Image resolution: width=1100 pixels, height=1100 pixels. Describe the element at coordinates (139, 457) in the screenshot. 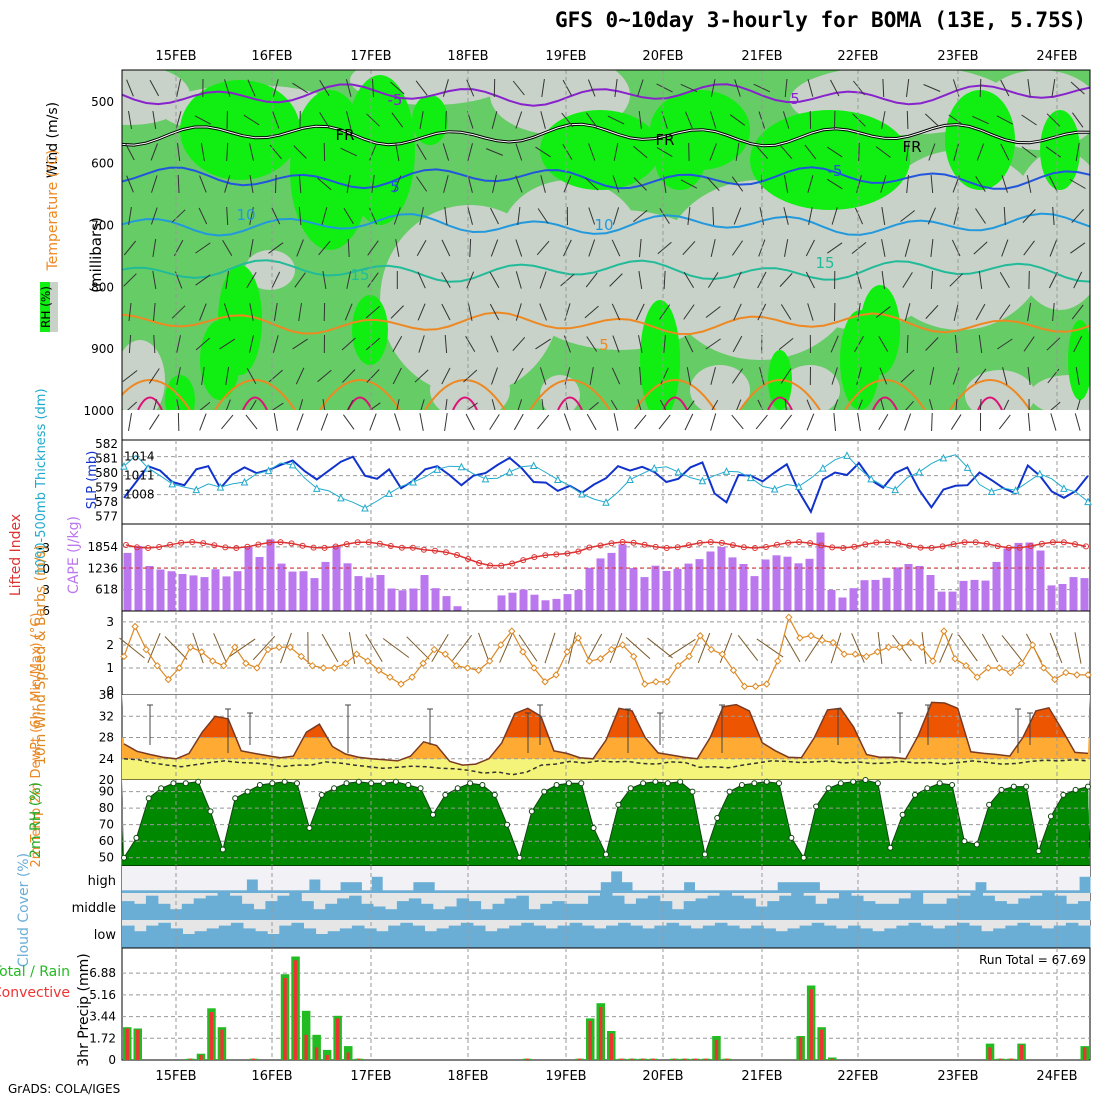

I see `slp-tick-1014: 1014` at that location.